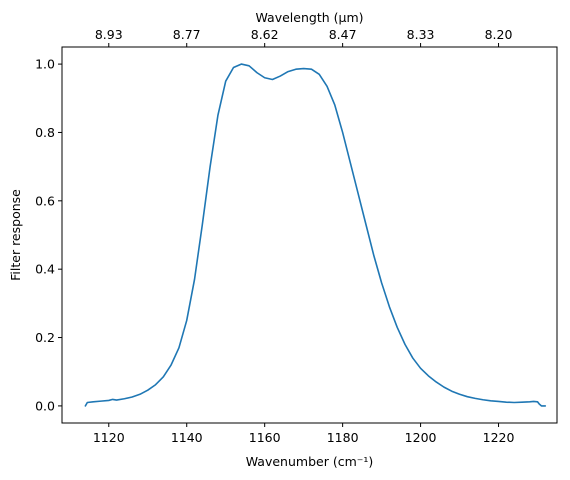  What do you see at coordinates (45, 64) in the screenshot?
I see `y-tick-label: 1.0` at bounding box center [45, 64].